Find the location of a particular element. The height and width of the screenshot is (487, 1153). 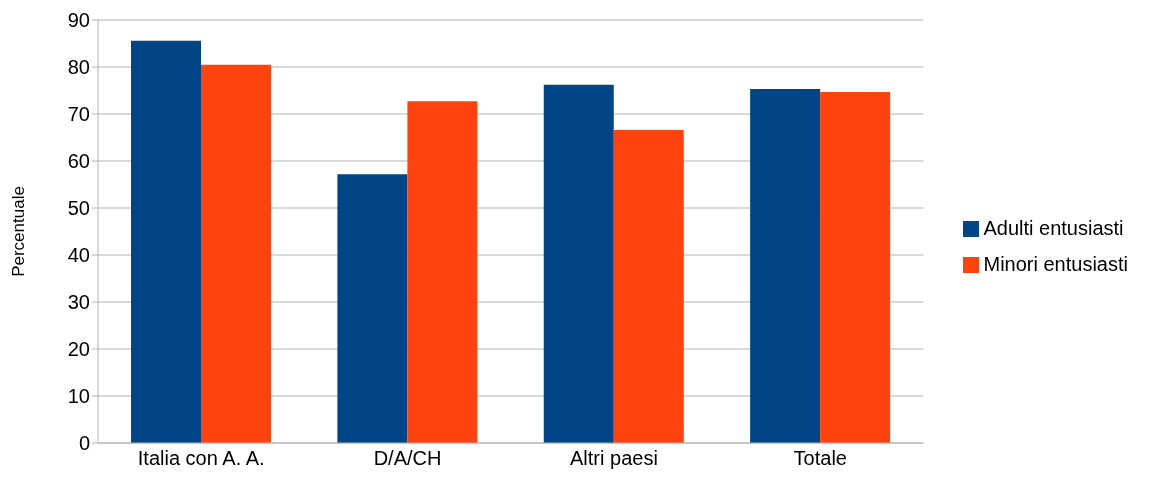

y-tick-label: 50 is located at coordinates (78, 208).